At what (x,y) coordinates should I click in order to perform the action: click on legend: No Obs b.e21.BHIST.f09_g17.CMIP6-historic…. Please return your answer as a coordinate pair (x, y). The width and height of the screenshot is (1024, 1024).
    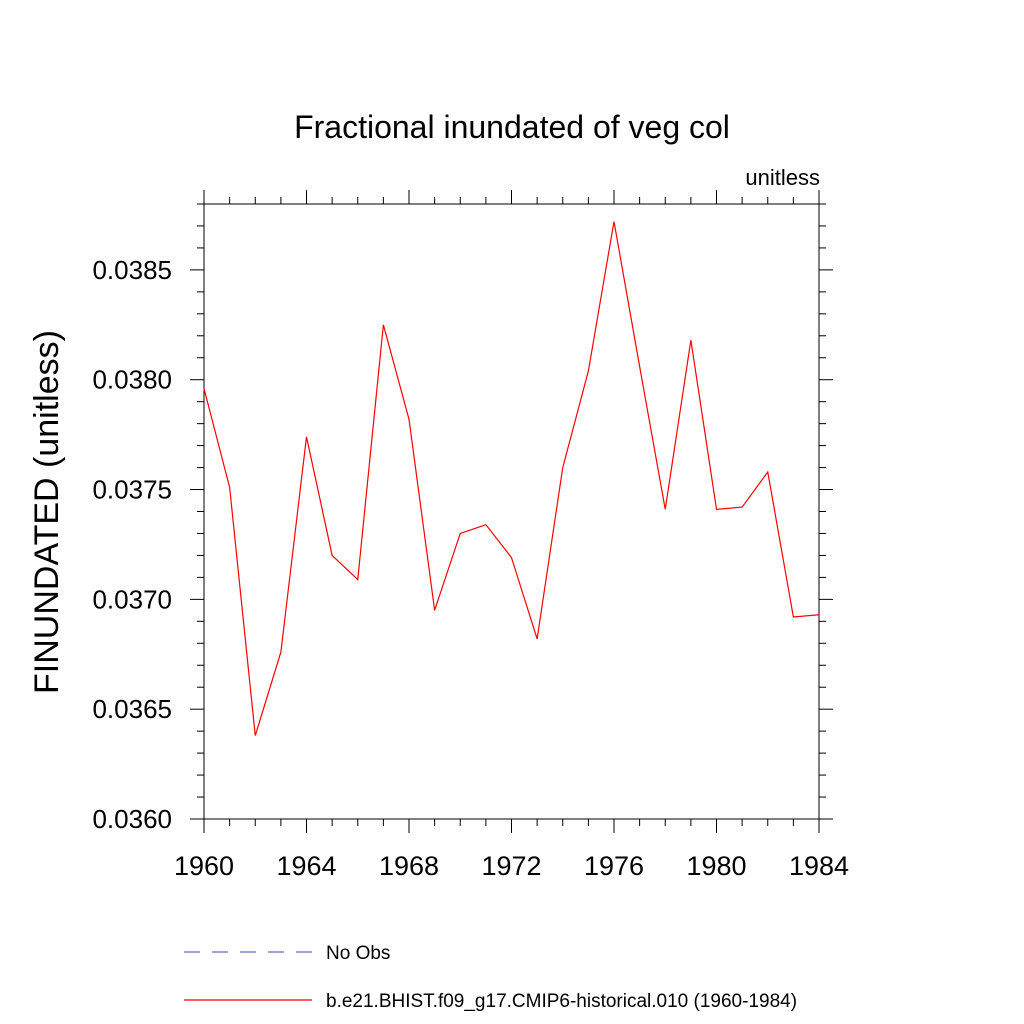
    Looking at the image, I should click on (490, 977).